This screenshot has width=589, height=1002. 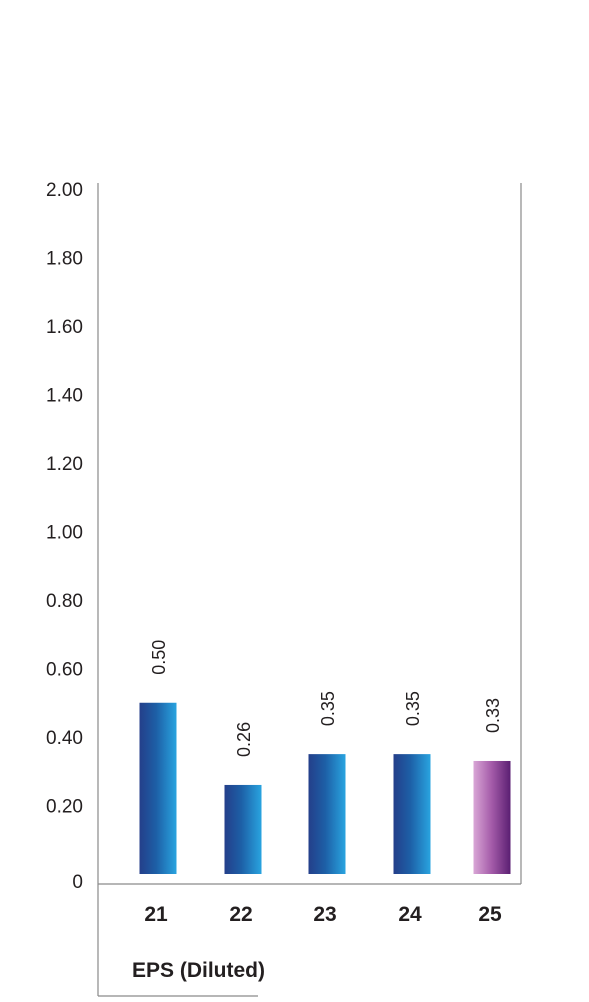 What do you see at coordinates (64, 601) in the screenshot?
I see `y-tick-label: 0.80` at bounding box center [64, 601].